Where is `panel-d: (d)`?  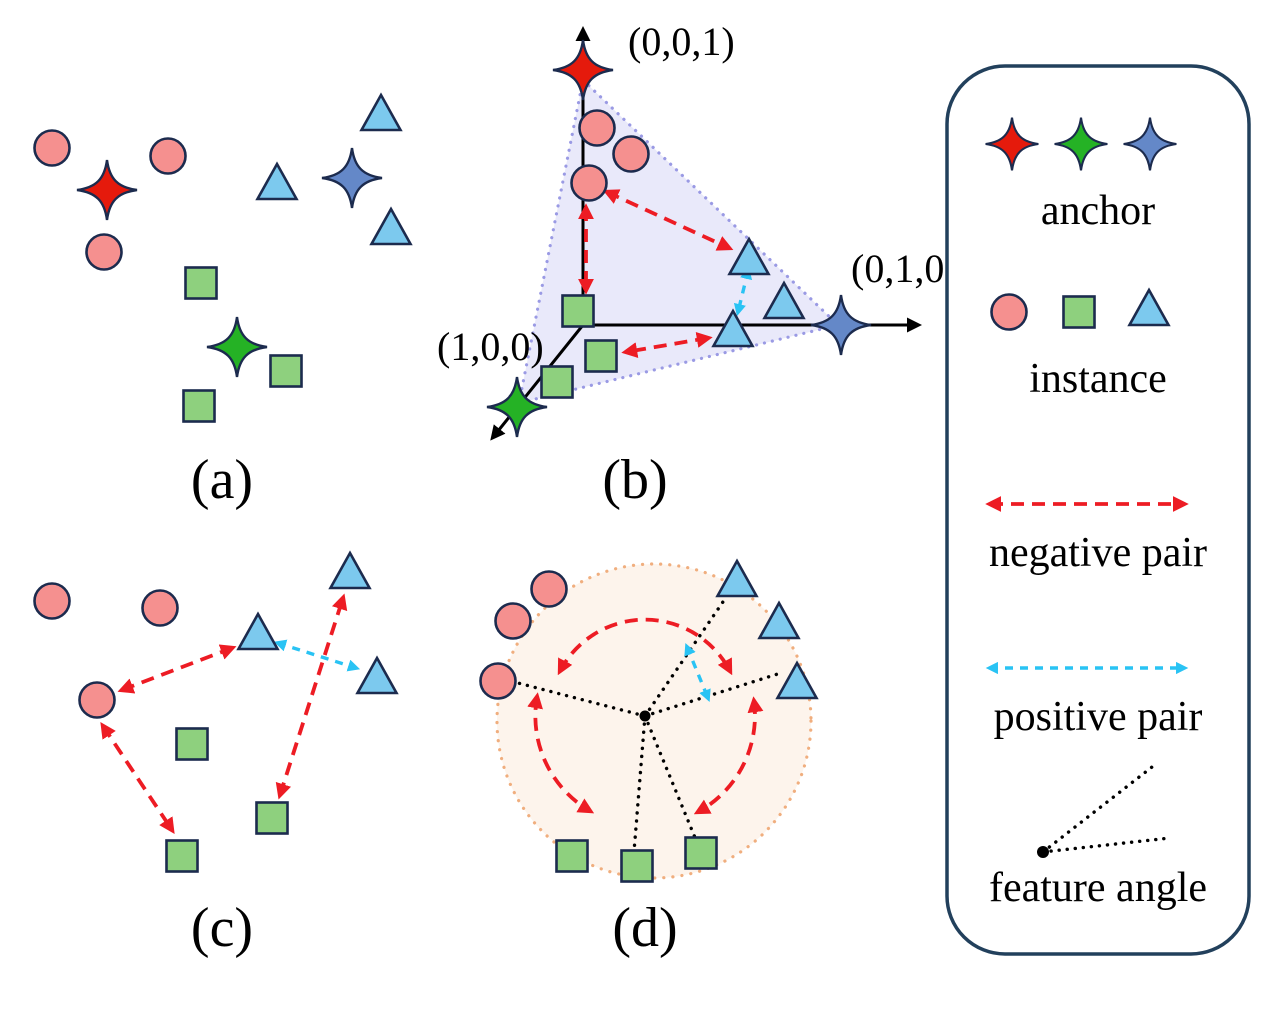 panel-d: (d) is located at coordinates (648, 759).